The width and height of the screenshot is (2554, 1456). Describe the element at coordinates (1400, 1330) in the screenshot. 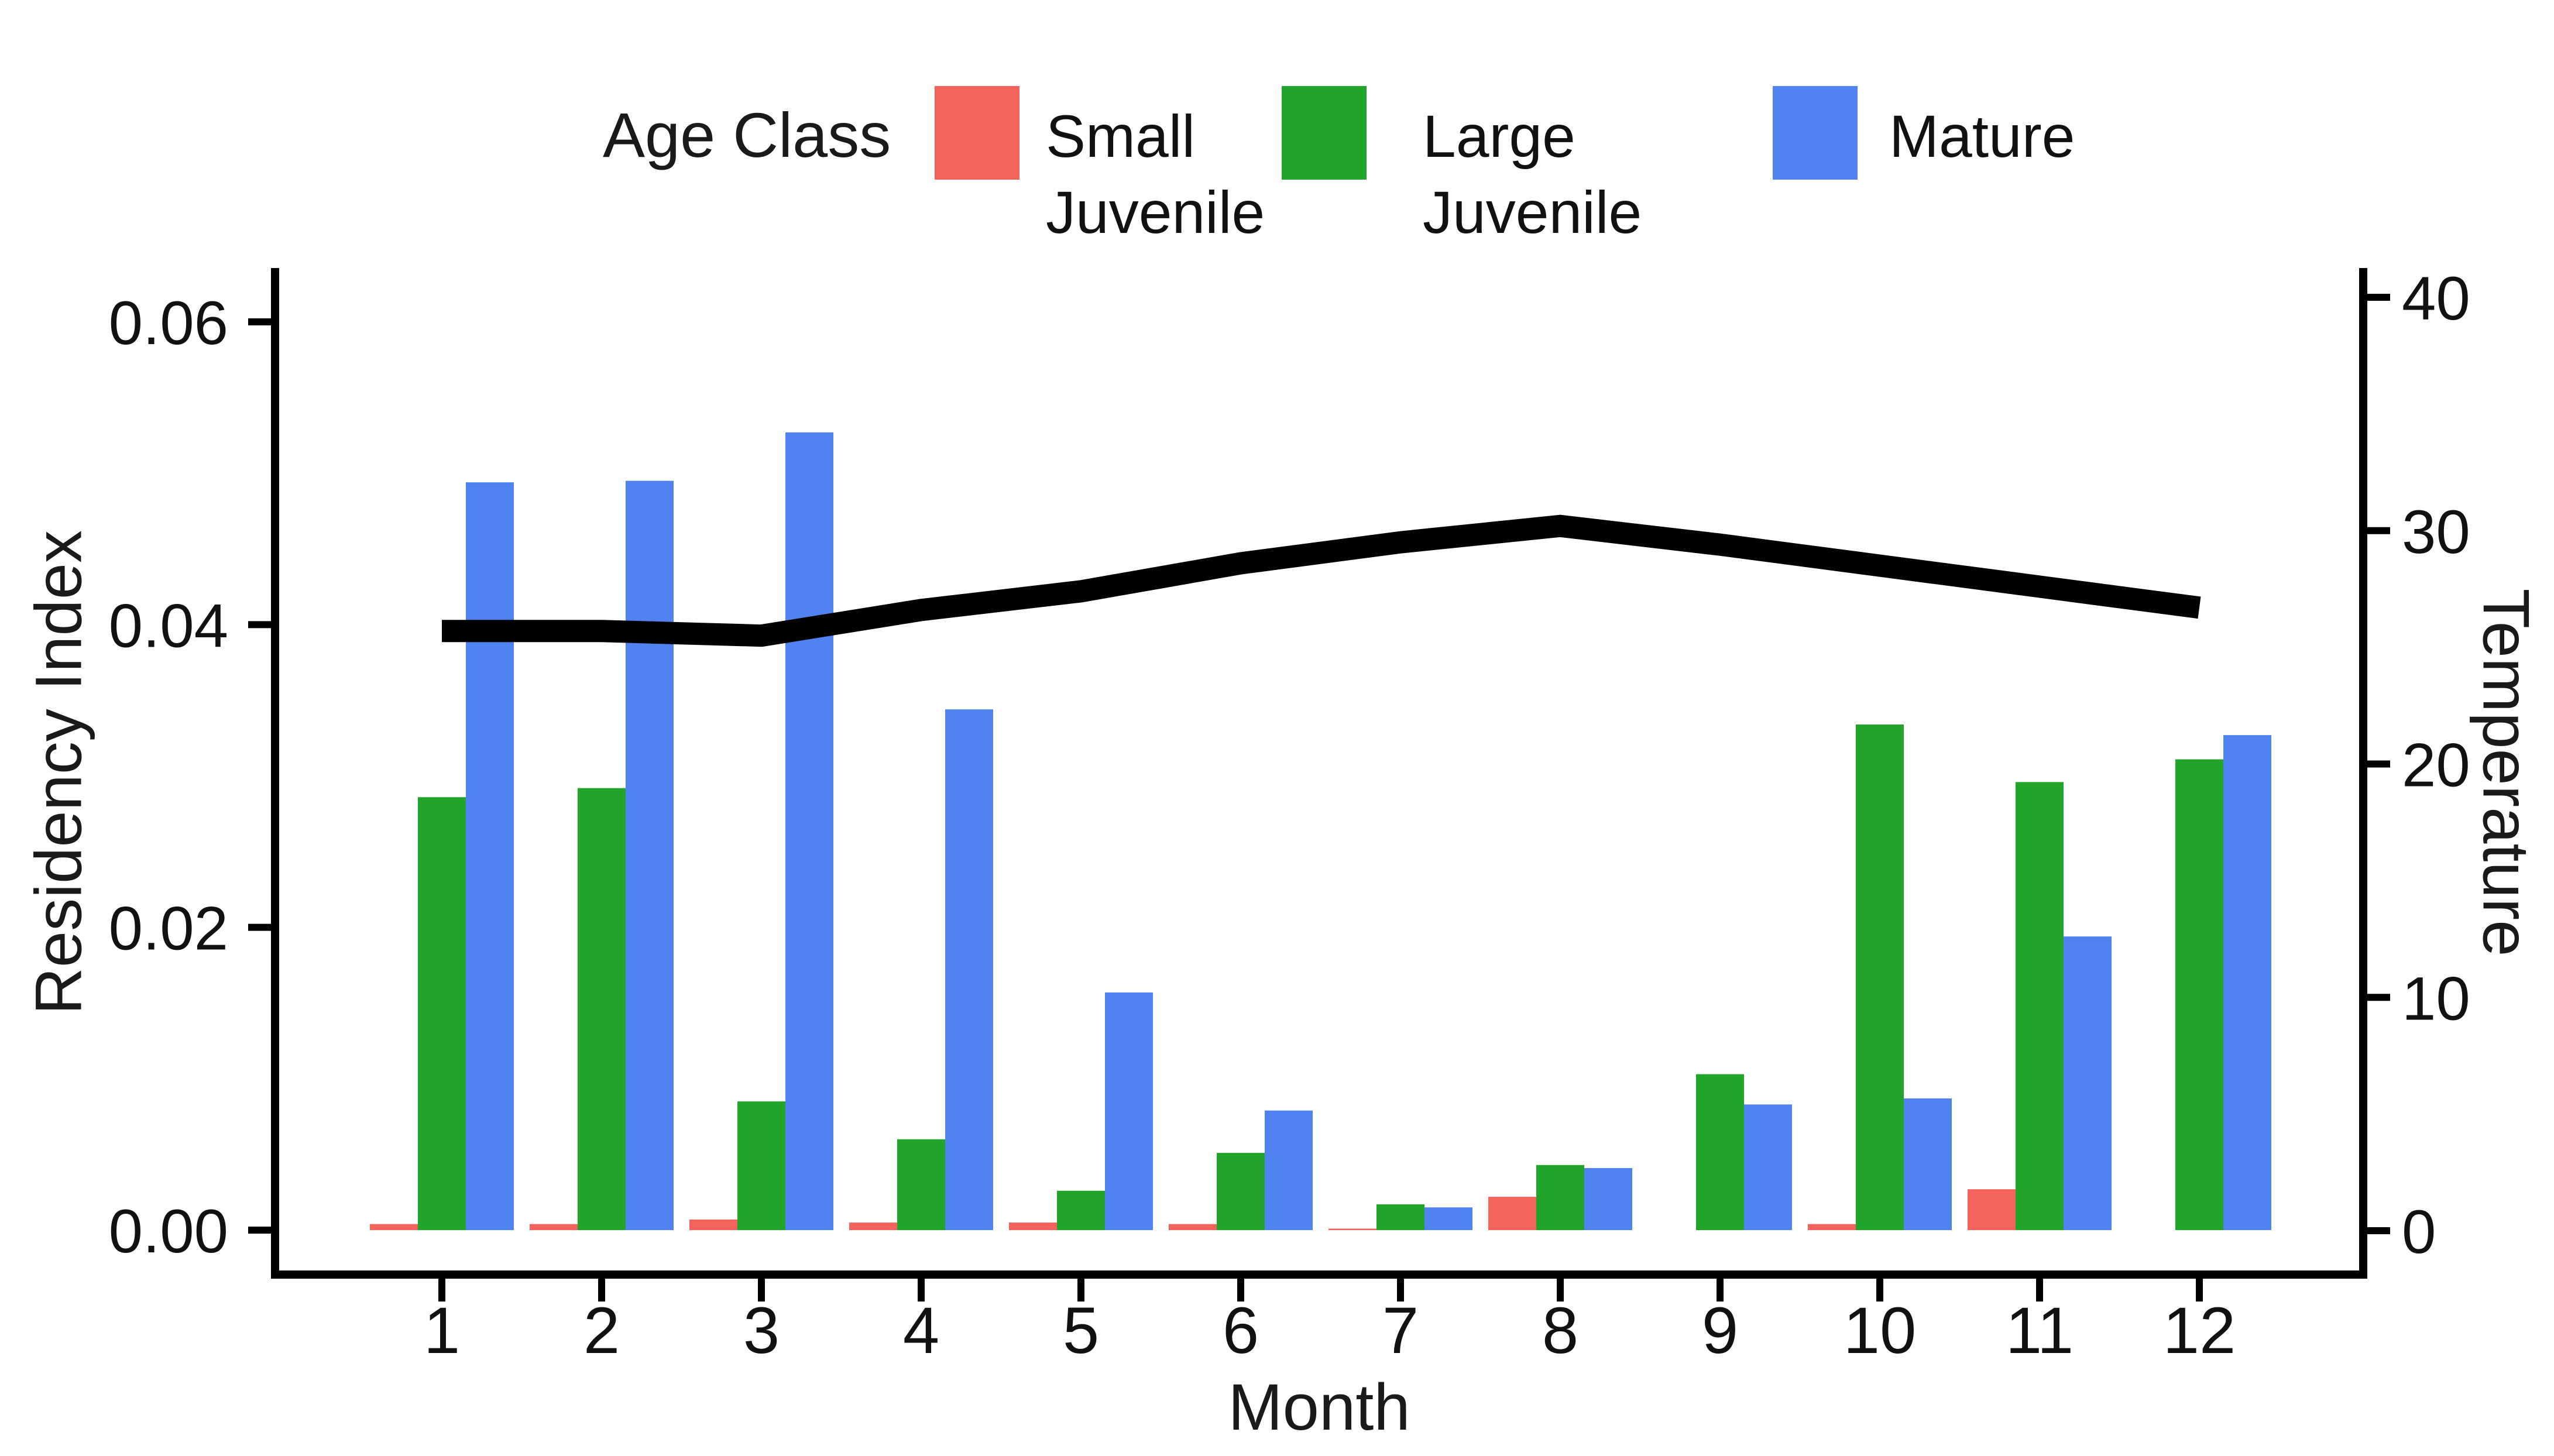

I see `x-tick-label: 7` at that location.